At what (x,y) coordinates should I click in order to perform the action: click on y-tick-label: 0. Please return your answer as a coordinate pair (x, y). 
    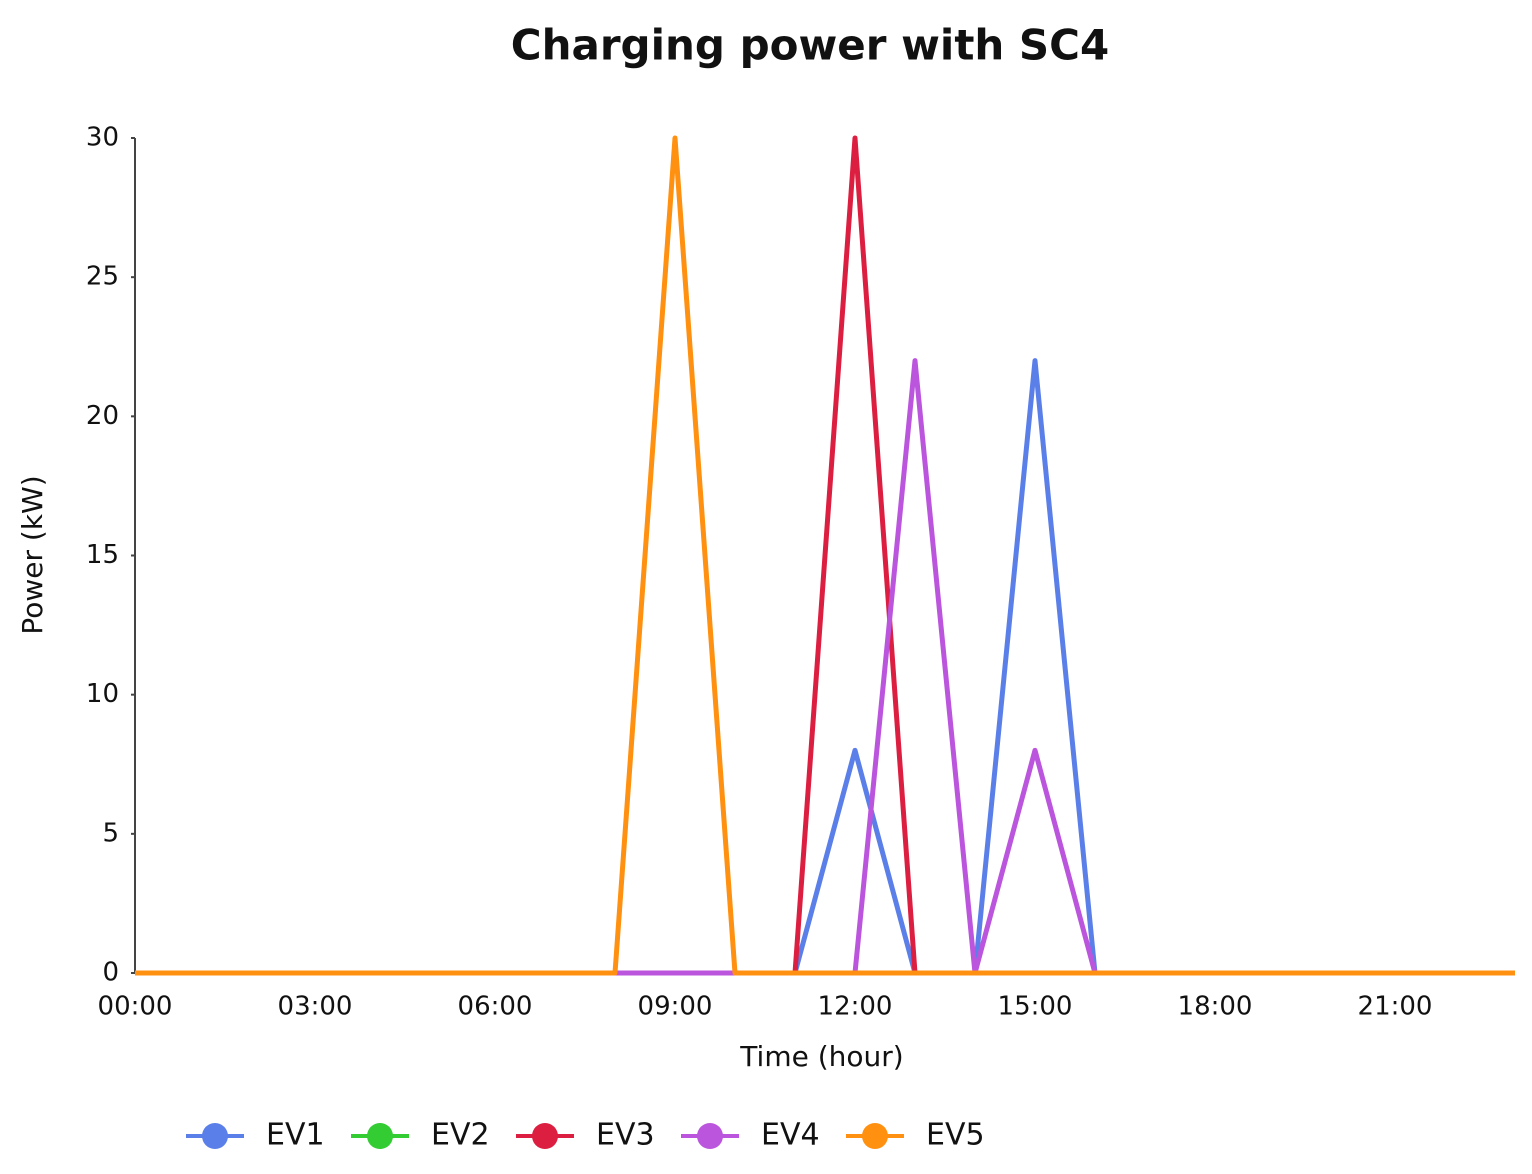
    Looking at the image, I should click on (110, 973).